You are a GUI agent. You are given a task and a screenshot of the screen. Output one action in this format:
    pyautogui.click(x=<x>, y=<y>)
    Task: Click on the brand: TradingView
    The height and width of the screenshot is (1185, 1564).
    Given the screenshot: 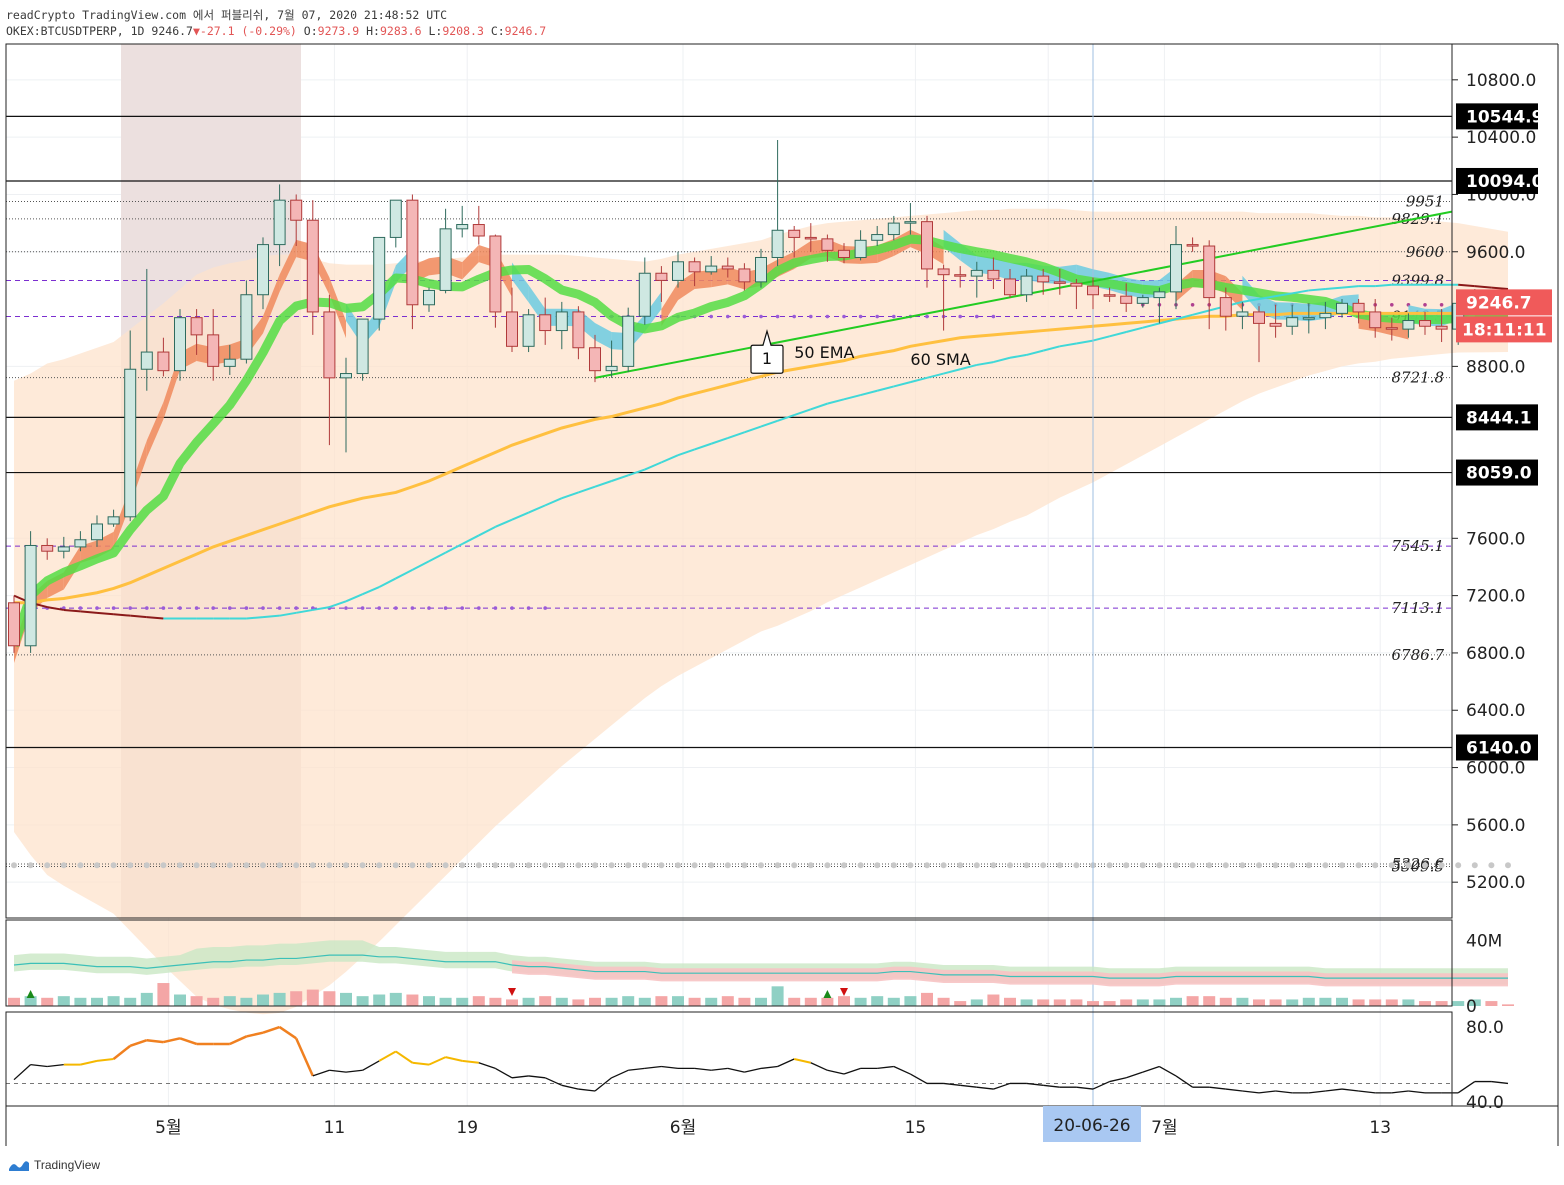 What is the action you would take?
    pyautogui.click(x=54, y=1165)
    